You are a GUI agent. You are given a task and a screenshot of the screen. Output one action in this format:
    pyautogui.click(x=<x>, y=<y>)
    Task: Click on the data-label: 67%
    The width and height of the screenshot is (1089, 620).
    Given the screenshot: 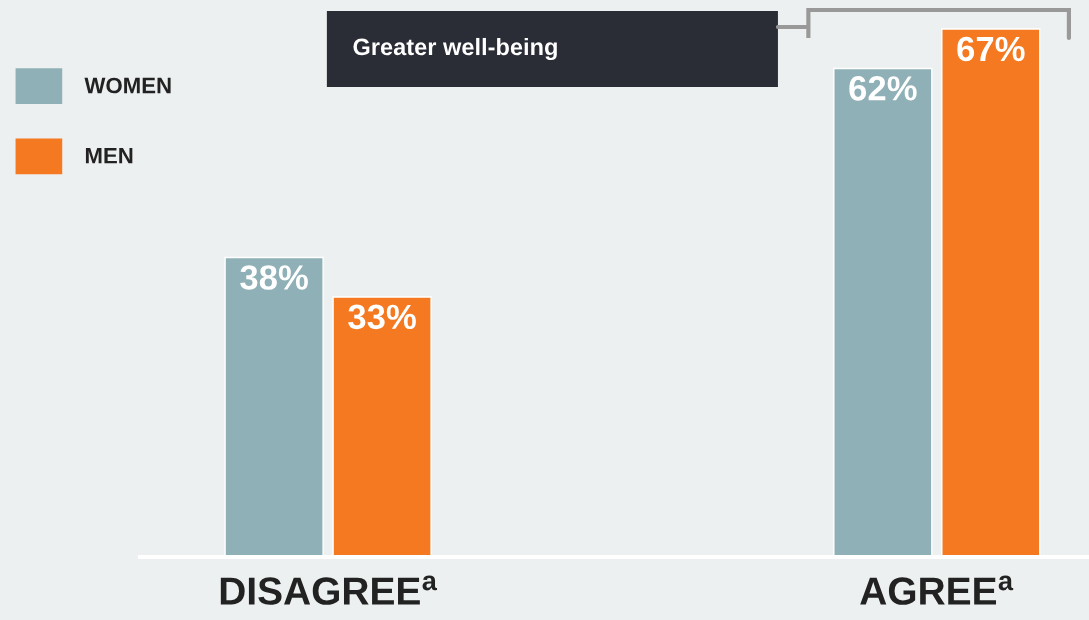 What is the action you would take?
    pyautogui.click(x=991, y=49)
    